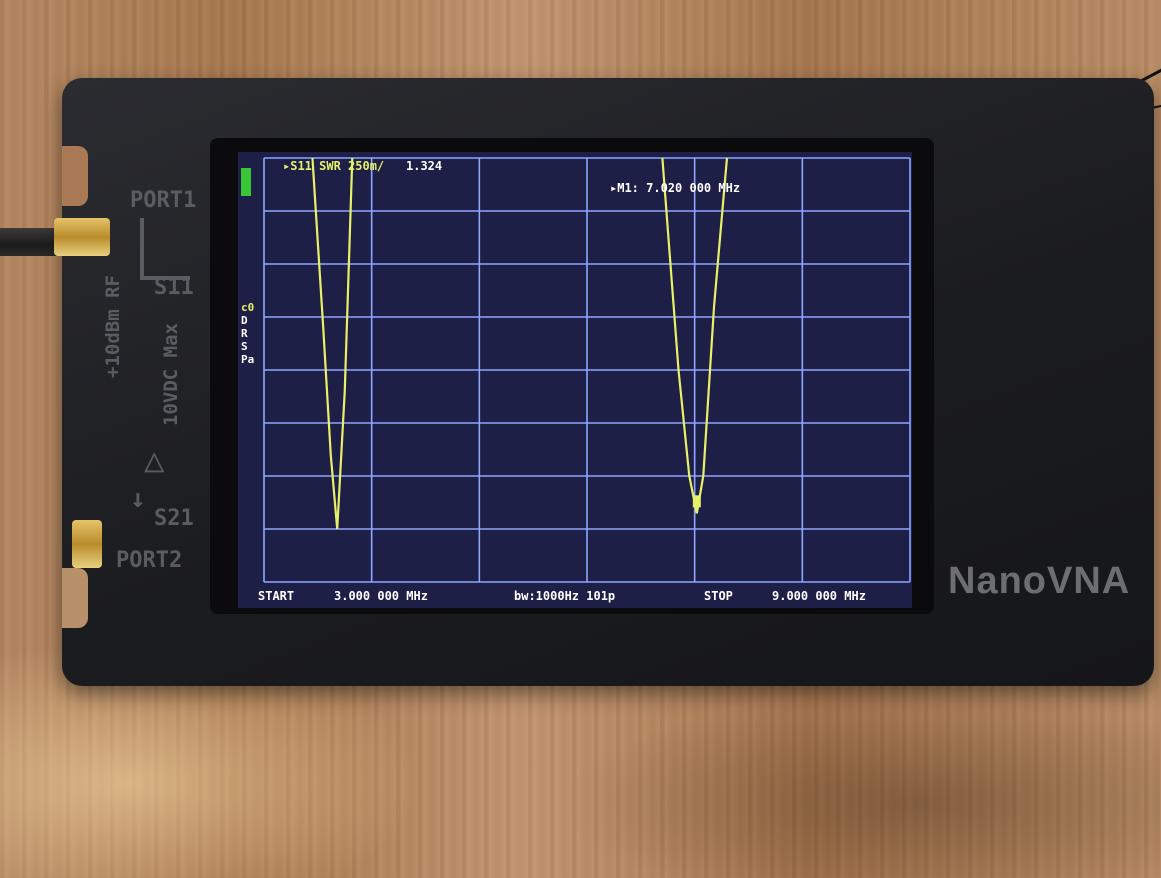  Describe the element at coordinates (149, 560) in the screenshot. I see `port2-label: PORT2` at that location.